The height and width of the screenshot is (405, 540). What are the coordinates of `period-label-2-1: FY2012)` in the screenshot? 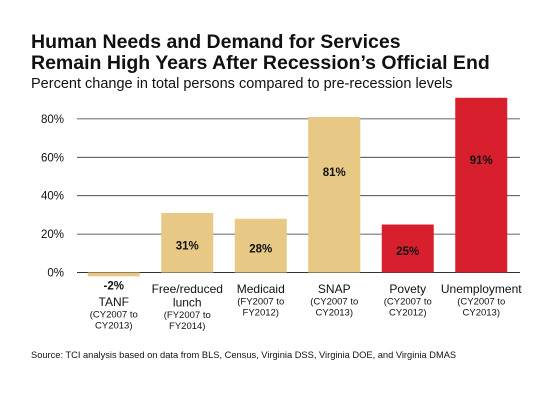 It's located at (261, 313).